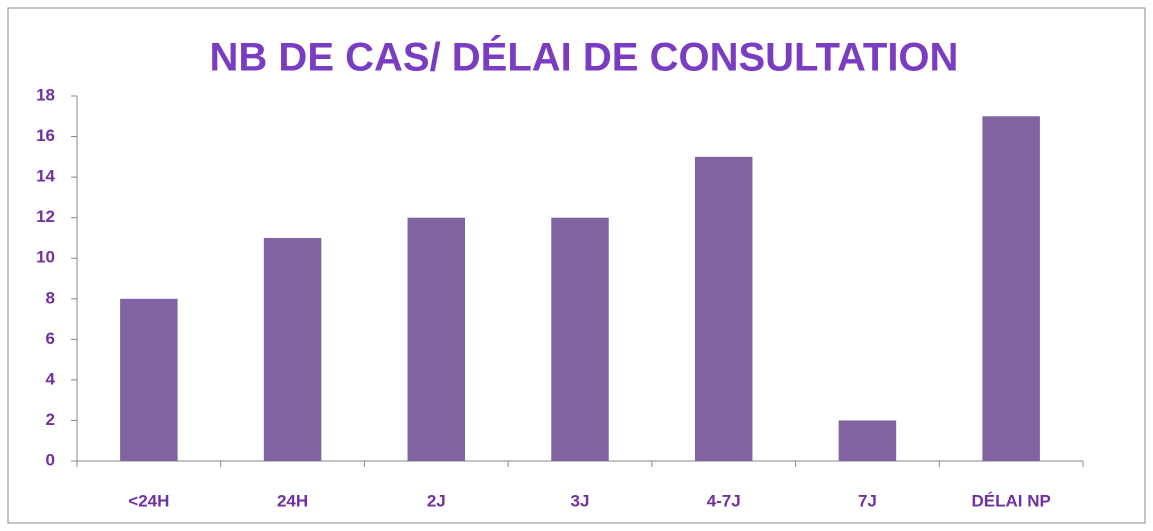 The image size is (1153, 531). I want to click on y-tick-label: 10, so click(45, 257).